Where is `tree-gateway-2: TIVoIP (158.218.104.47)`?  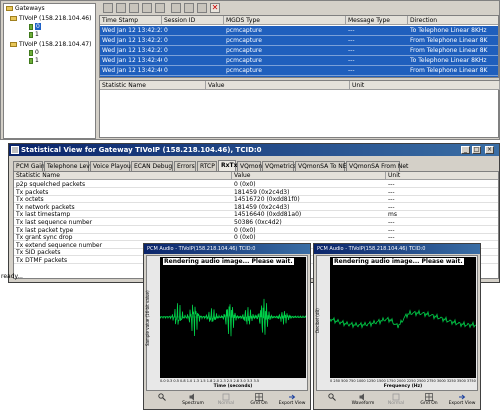 tree-gateway-2: TIVoIP (158.218.104.47) is located at coordinates (50, 45).